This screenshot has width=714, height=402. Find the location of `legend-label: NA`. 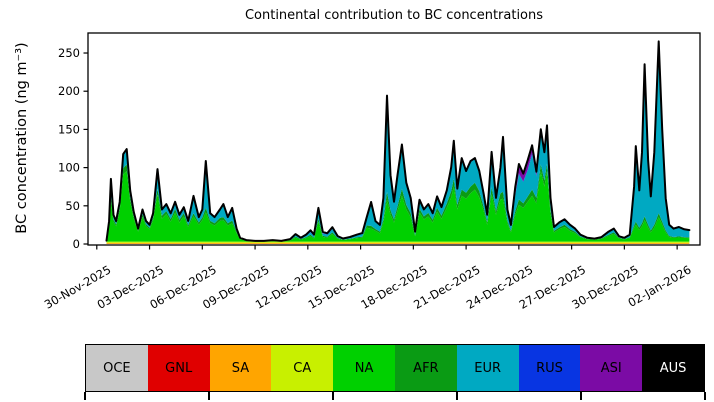

legend-label: NA is located at coordinates (364, 368).